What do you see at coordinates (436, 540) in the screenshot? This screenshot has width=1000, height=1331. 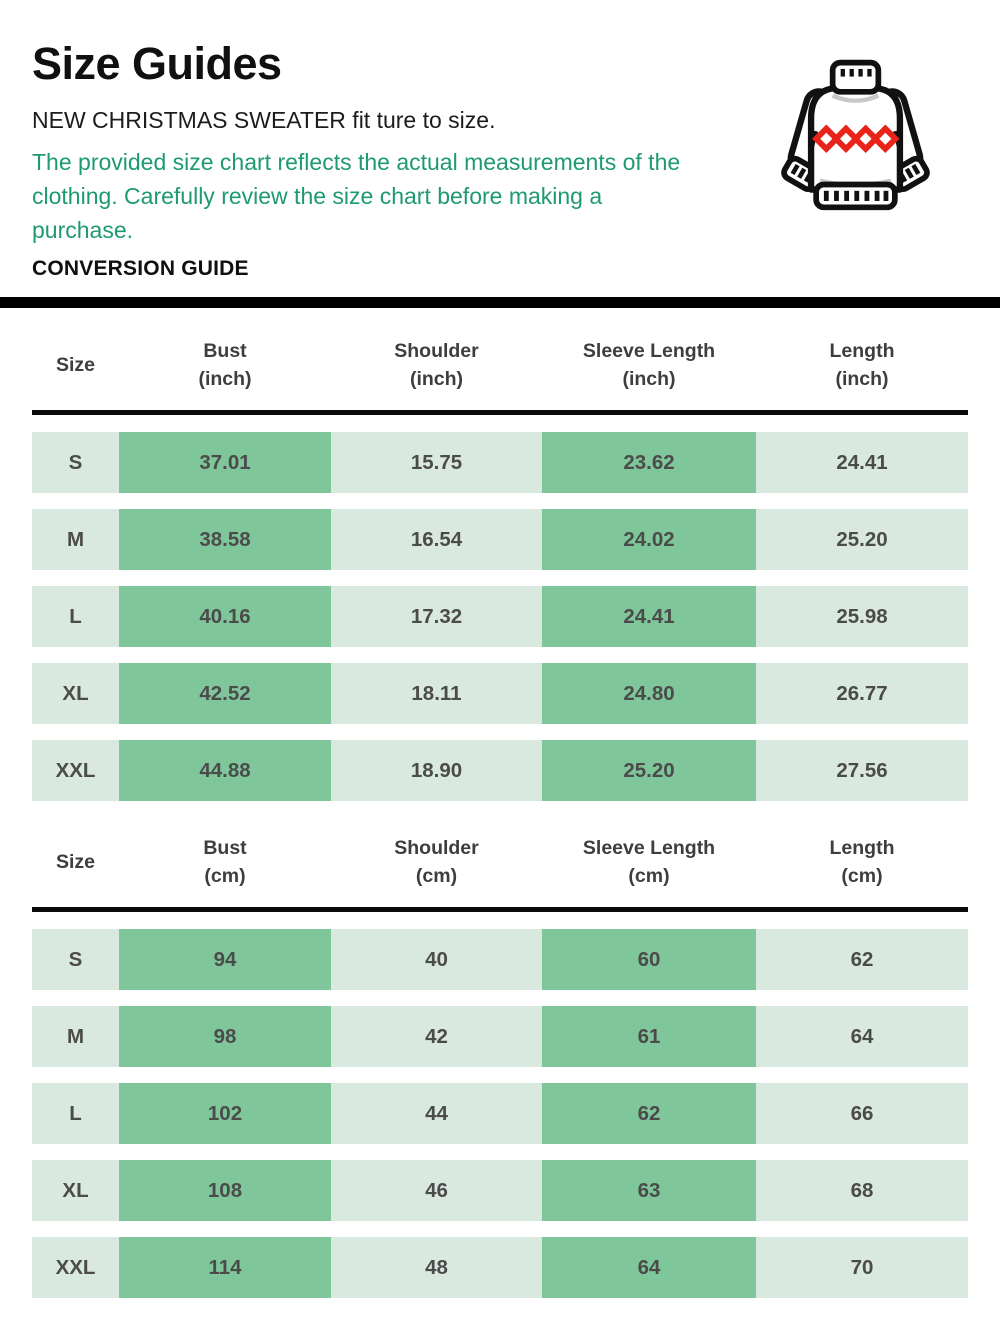 I see `measurement-value: 16.54` at bounding box center [436, 540].